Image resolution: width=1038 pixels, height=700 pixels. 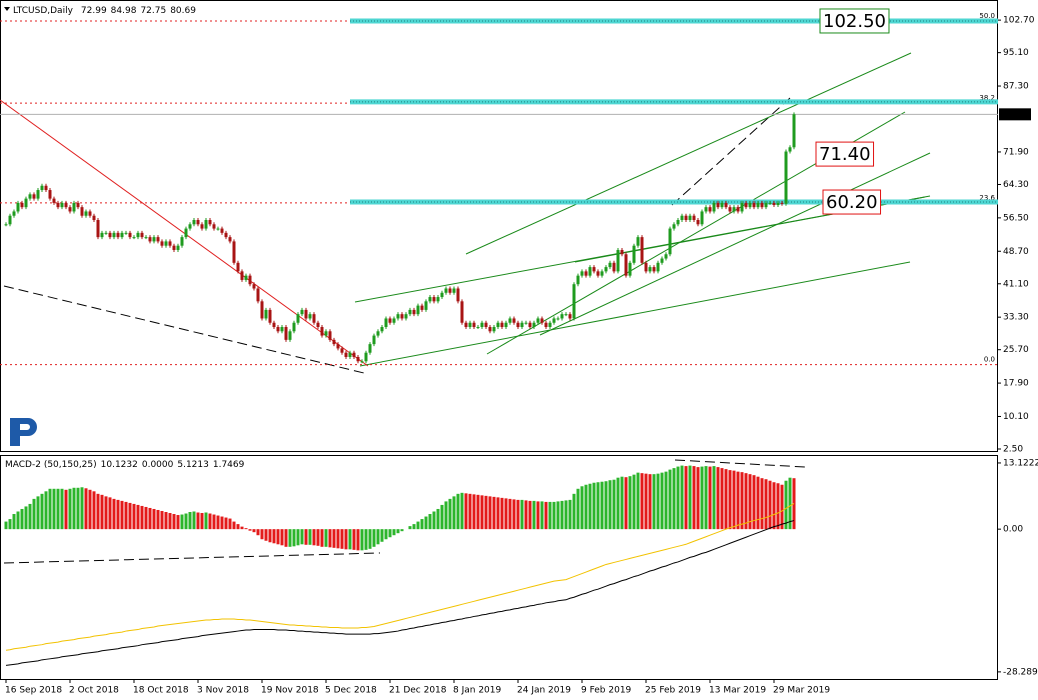 What do you see at coordinates (418, 691) in the screenshot?
I see `x-tick-label: 21 Dec 2018` at bounding box center [418, 691].